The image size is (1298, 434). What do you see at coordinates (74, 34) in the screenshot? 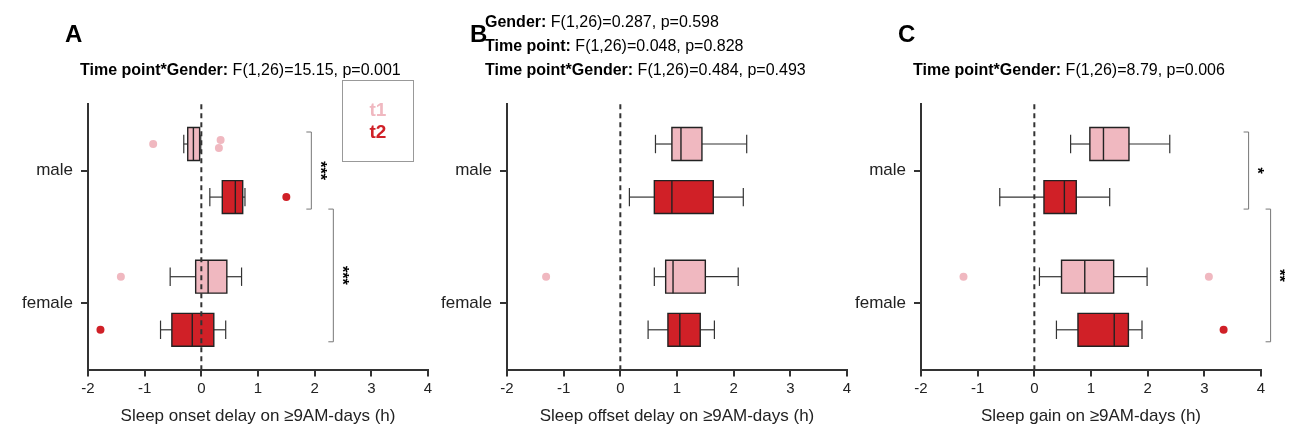
I see `chart-title: A` at bounding box center [74, 34].